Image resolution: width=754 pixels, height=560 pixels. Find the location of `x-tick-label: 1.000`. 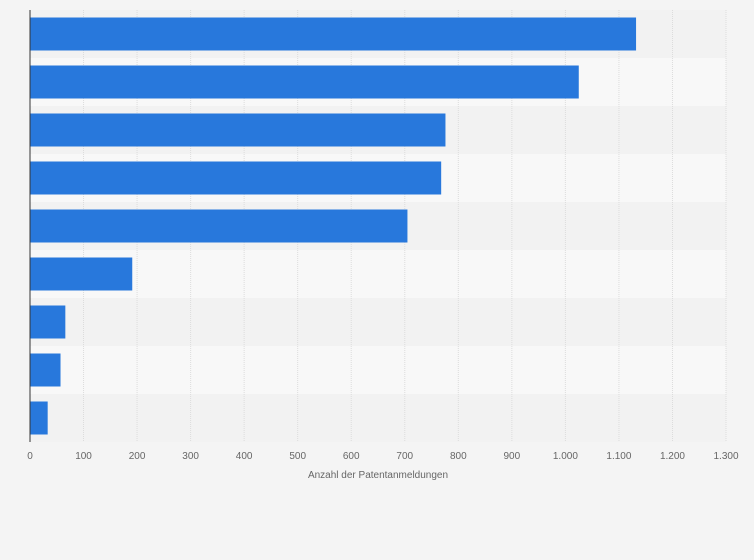

x-tick-label: 1.000 is located at coordinates (565, 456).